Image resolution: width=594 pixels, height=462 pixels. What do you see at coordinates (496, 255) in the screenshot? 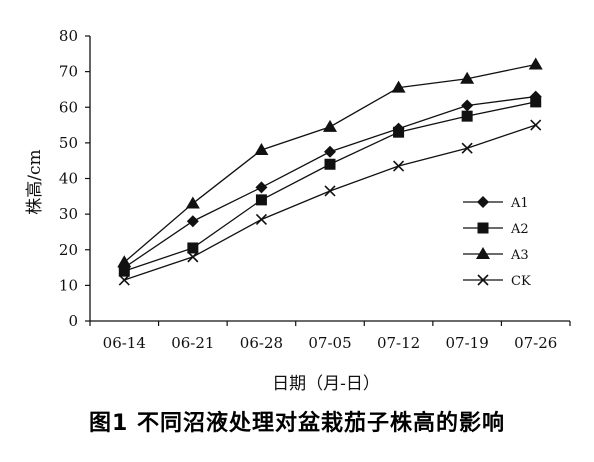
I see `legend-item-a3: A3` at bounding box center [496, 255].